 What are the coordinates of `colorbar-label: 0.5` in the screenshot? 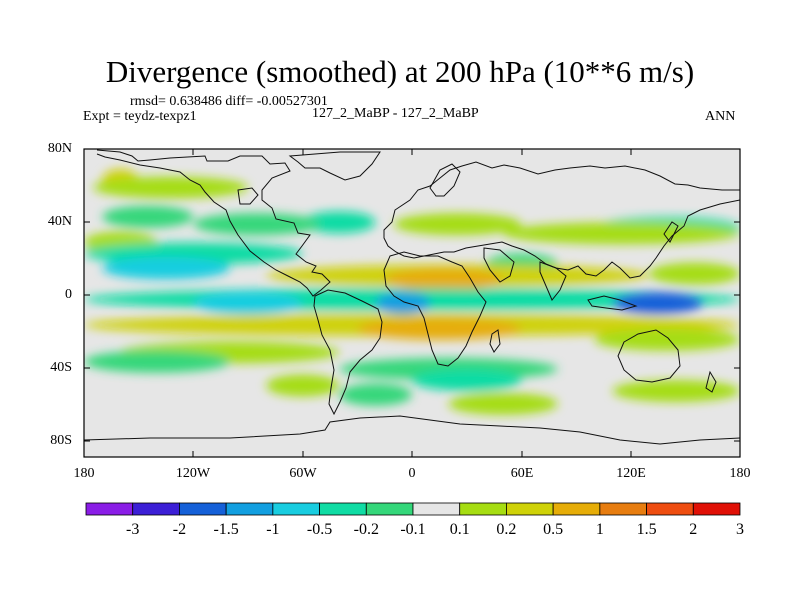 It's located at (553, 529).